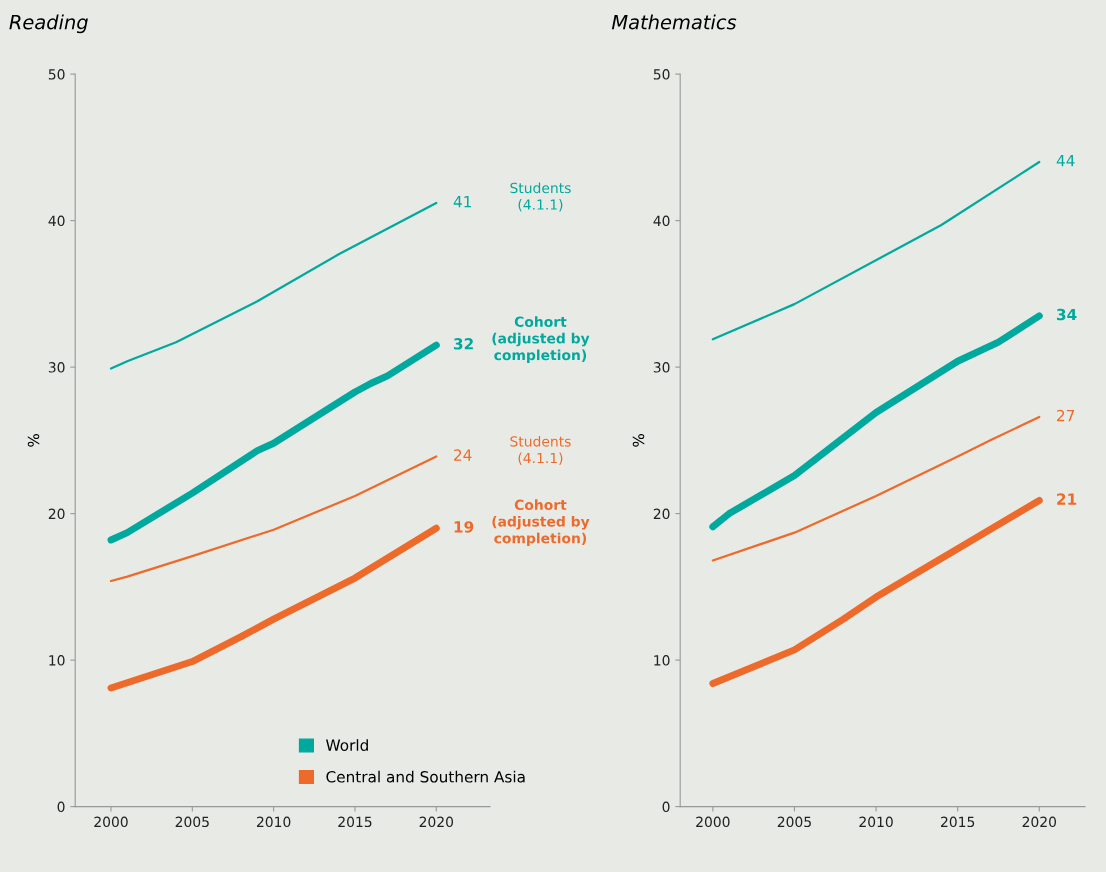 This screenshot has width=1106, height=872. I want to click on data-label: 34, so click(1066, 314).